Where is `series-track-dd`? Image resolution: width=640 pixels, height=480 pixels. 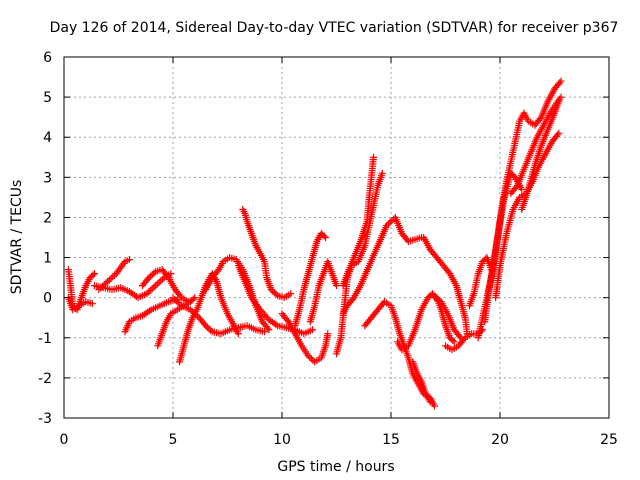
series-track-dd is located at coordinates (448, 318).